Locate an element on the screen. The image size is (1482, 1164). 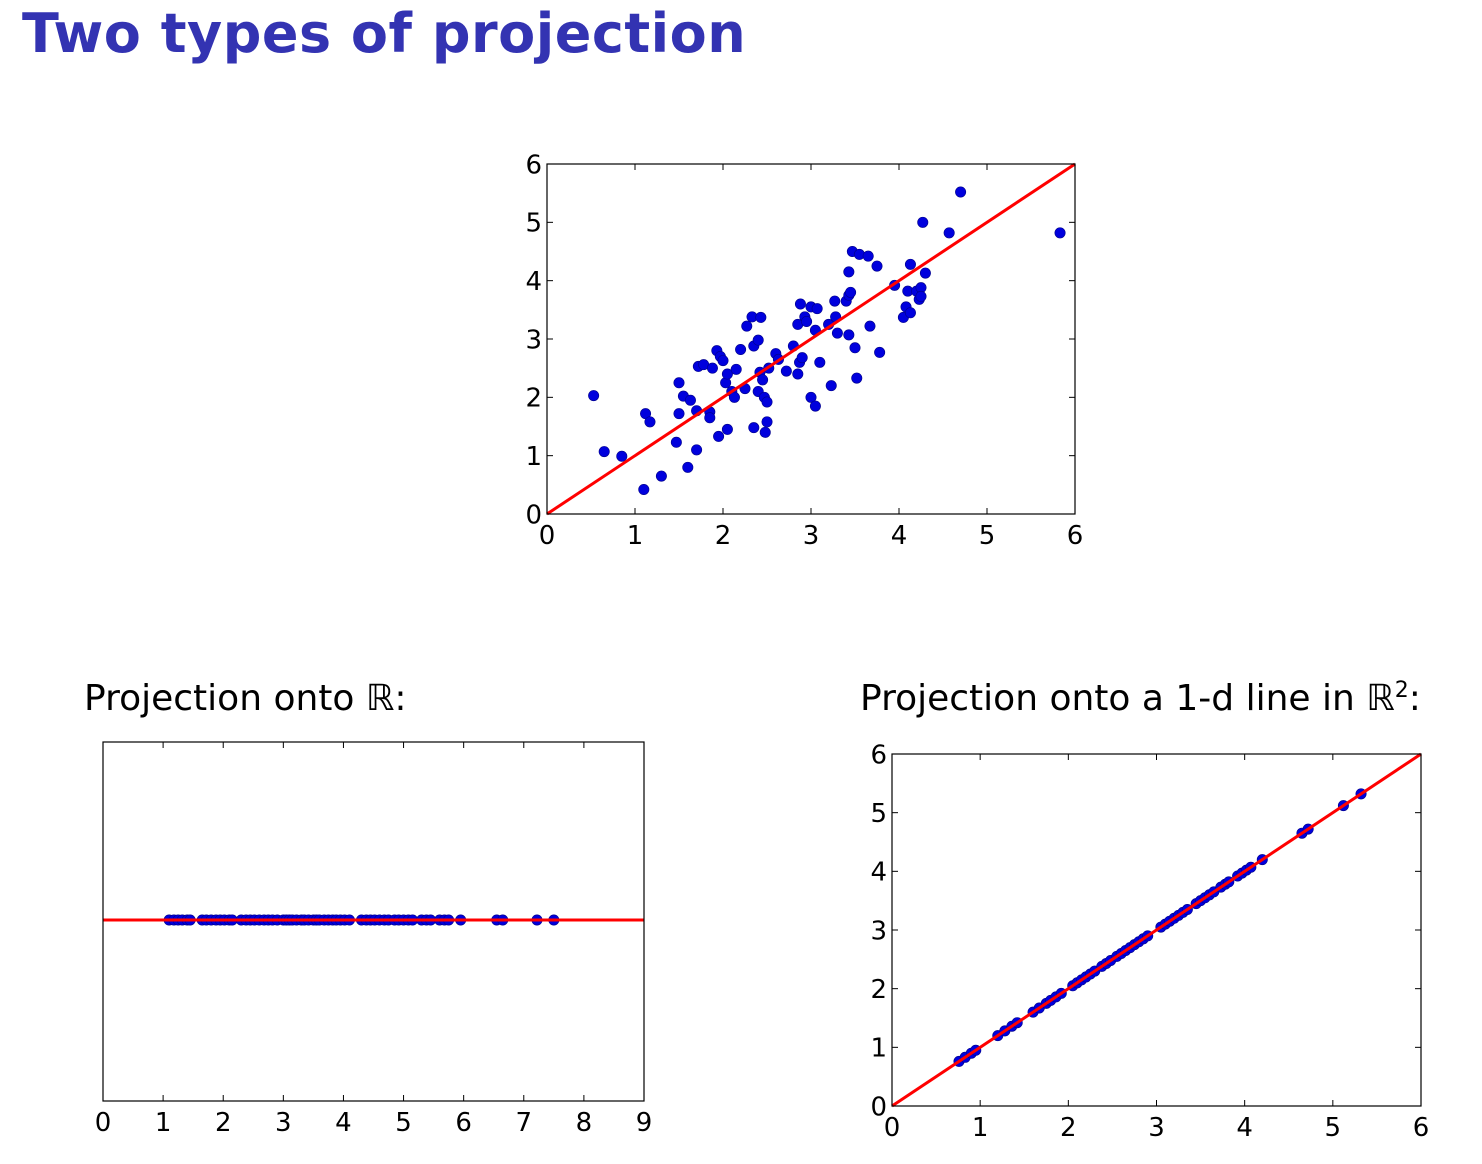
top-x-tick-label: 5 is located at coordinates (987, 536).